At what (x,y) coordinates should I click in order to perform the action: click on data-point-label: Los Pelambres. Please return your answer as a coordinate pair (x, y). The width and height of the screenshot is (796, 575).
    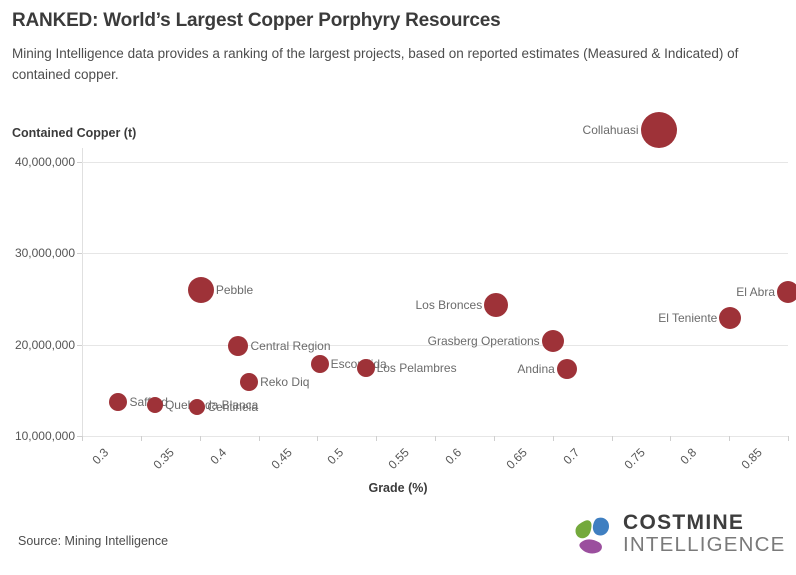
    Looking at the image, I should click on (416, 368).